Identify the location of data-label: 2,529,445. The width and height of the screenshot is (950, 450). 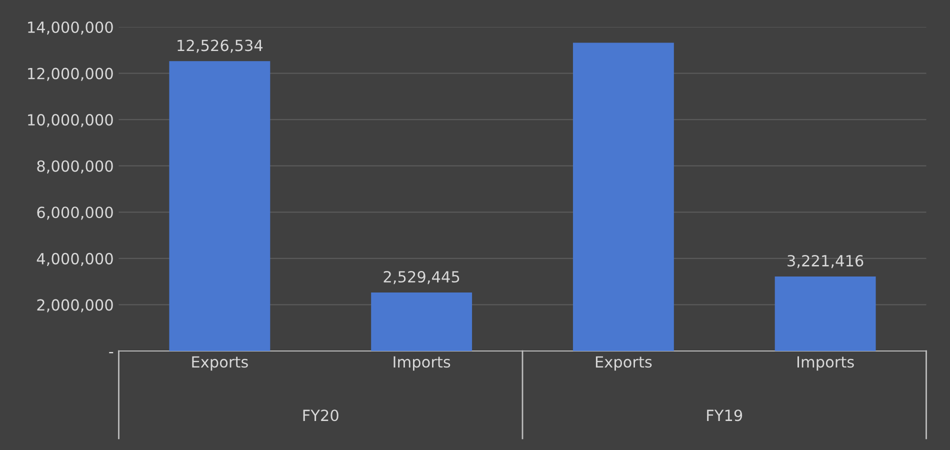
(422, 277).